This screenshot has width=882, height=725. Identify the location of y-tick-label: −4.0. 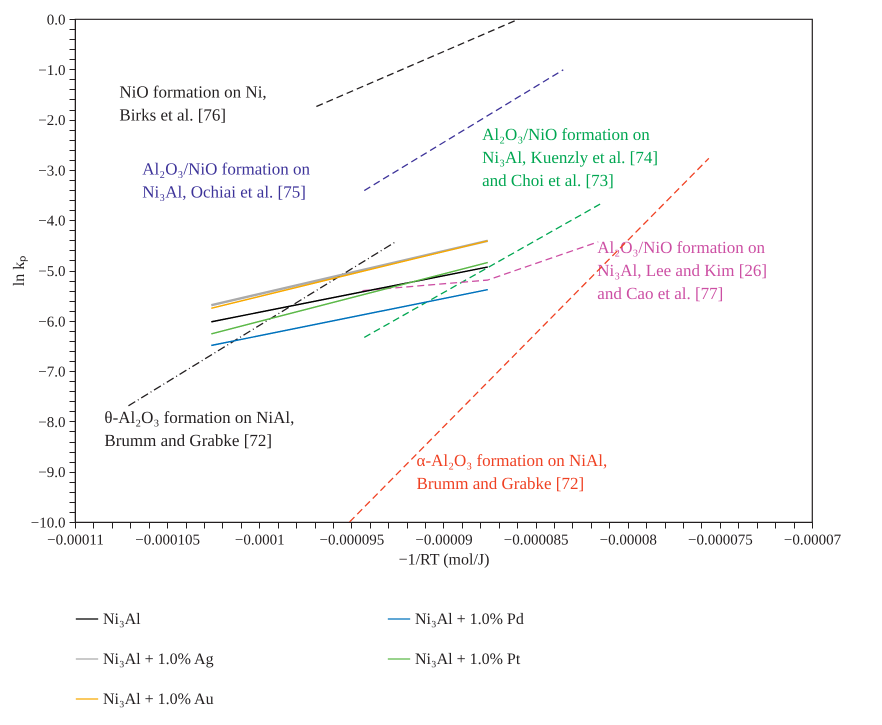
(52, 222).